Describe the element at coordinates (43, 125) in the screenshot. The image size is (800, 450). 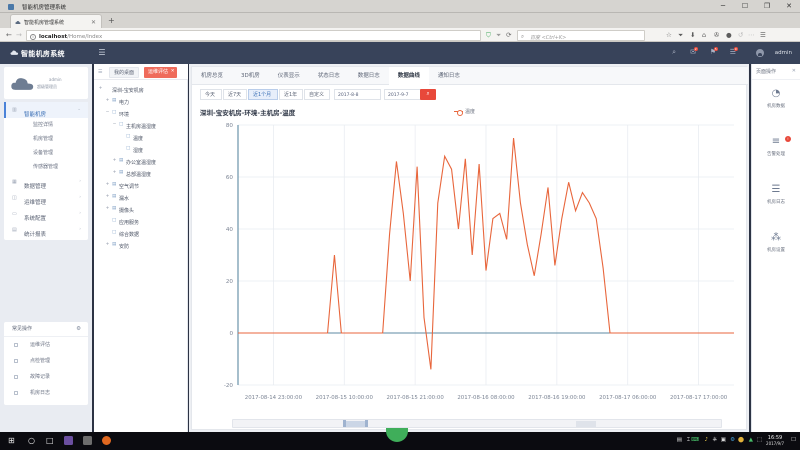
I see `sidebar-subitem-monitor: 监控详情` at that location.